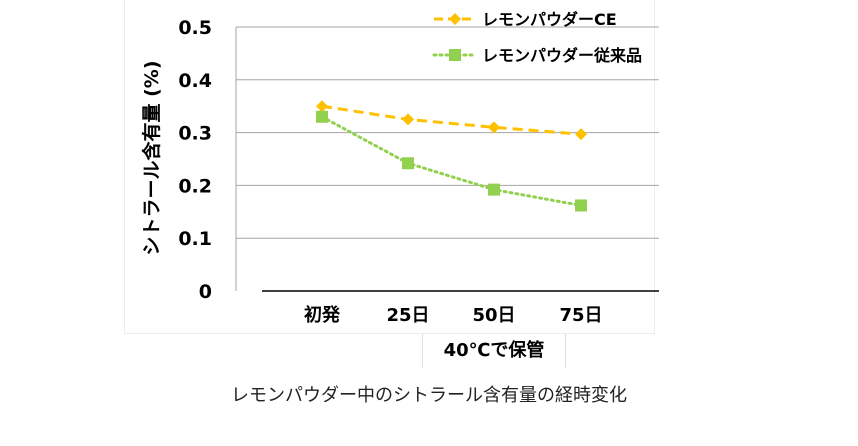  What do you see at coordinates (195, 186) in the screenshot?
I see `y-tick-label: 0.2` at bounding box center [195, 186].